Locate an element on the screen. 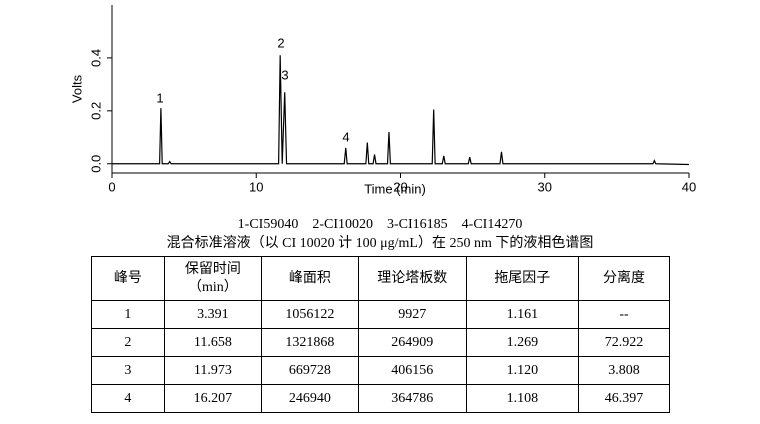  x-tick-label: 0 is located at coordinates (111, 186).